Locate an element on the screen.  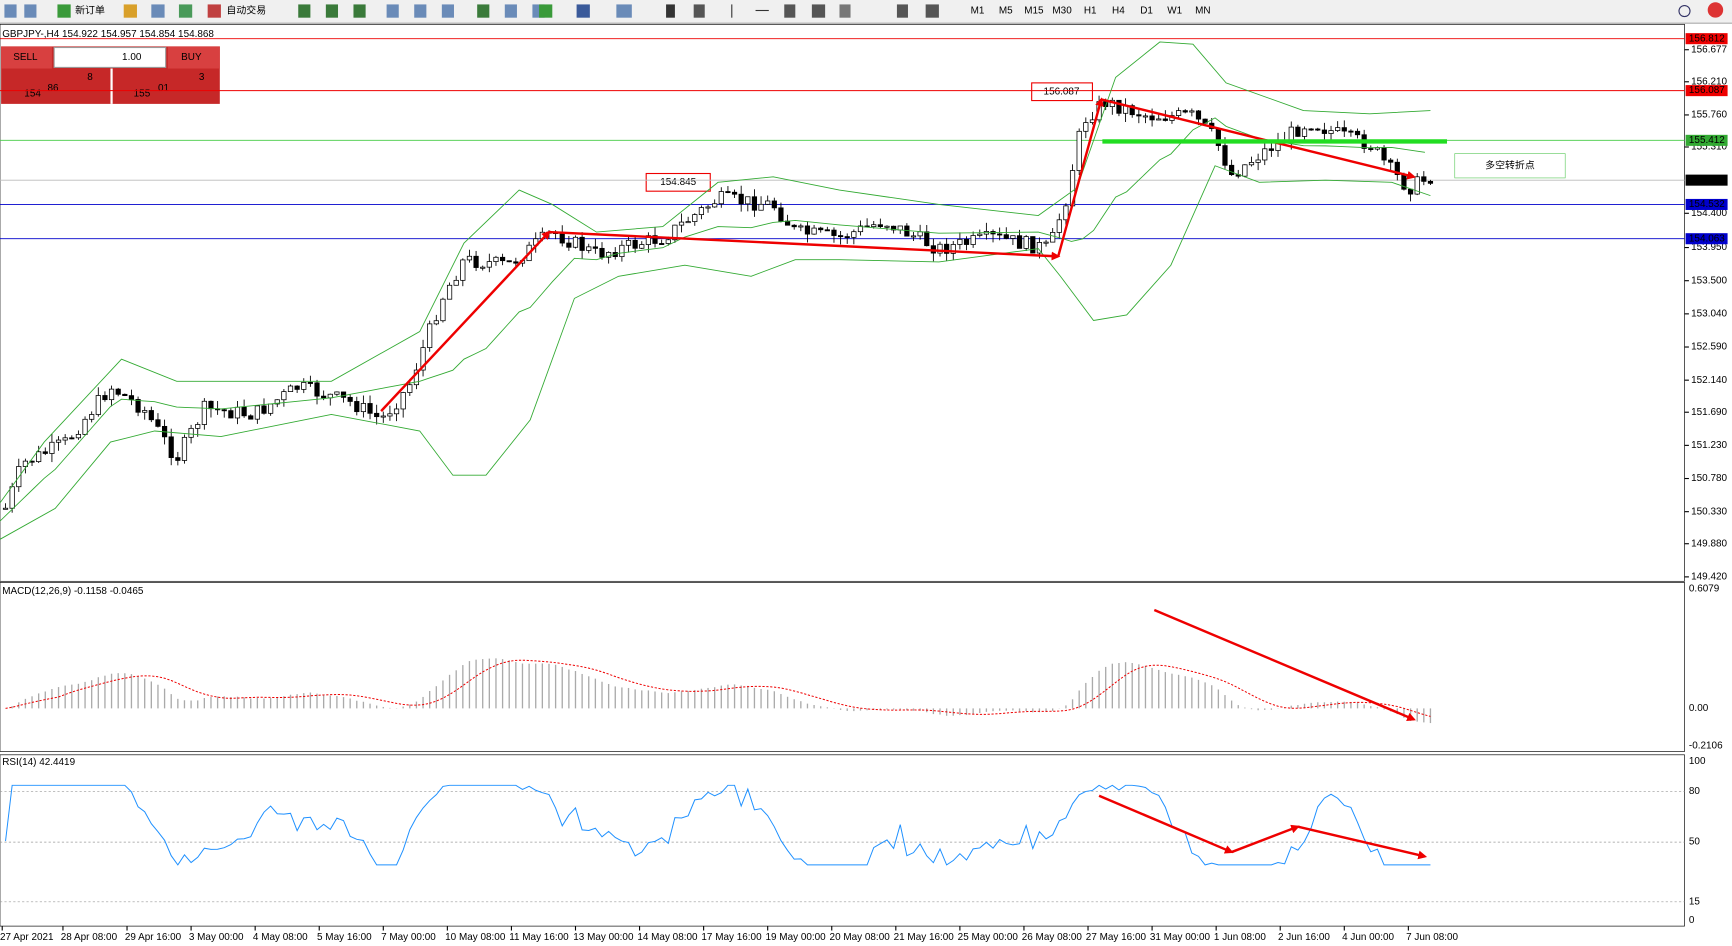
sell-button: SELL is located at coordinates (25, 57).